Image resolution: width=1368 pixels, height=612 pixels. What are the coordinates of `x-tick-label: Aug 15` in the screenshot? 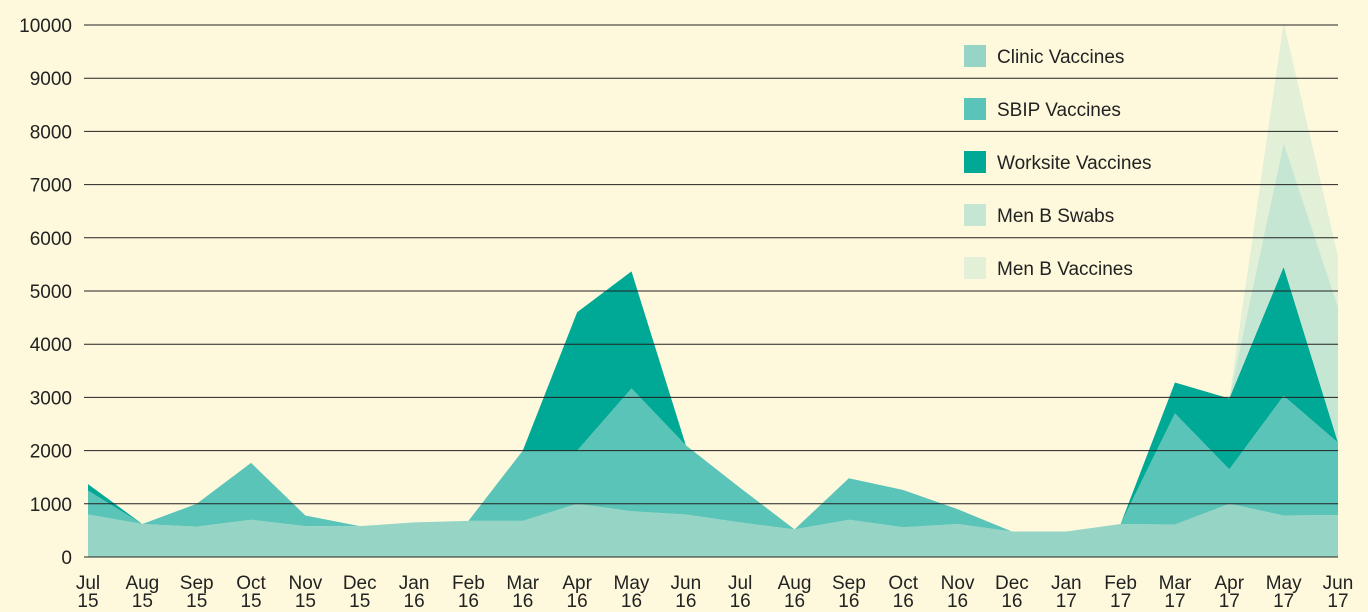 It's located at (142, 592).